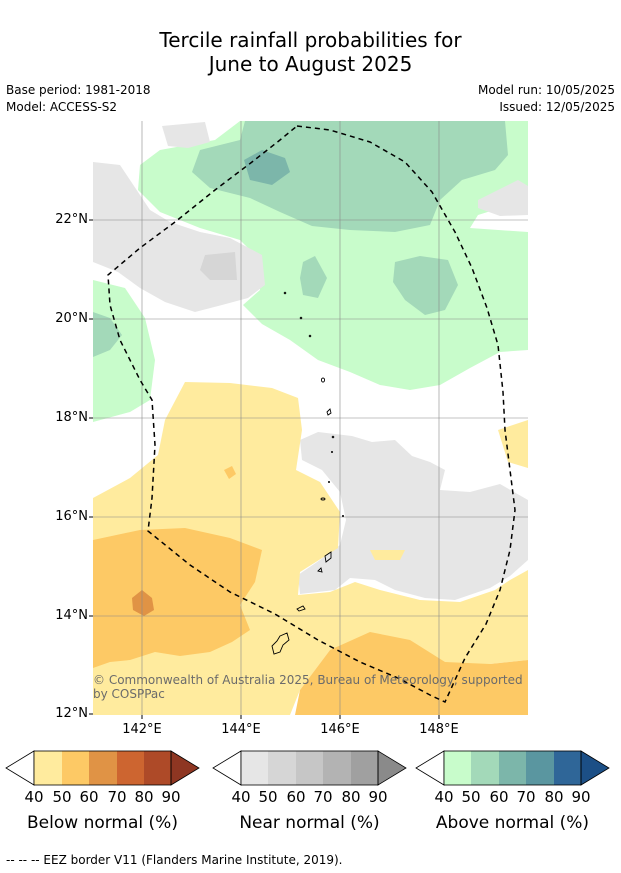 Image resolution: width=621 pixels, height=873 pixels. What do you see at coordinates (471, 797) in the screenshot?
I see `cb-above-tick-50: 50` at bounding box center [471, 797].